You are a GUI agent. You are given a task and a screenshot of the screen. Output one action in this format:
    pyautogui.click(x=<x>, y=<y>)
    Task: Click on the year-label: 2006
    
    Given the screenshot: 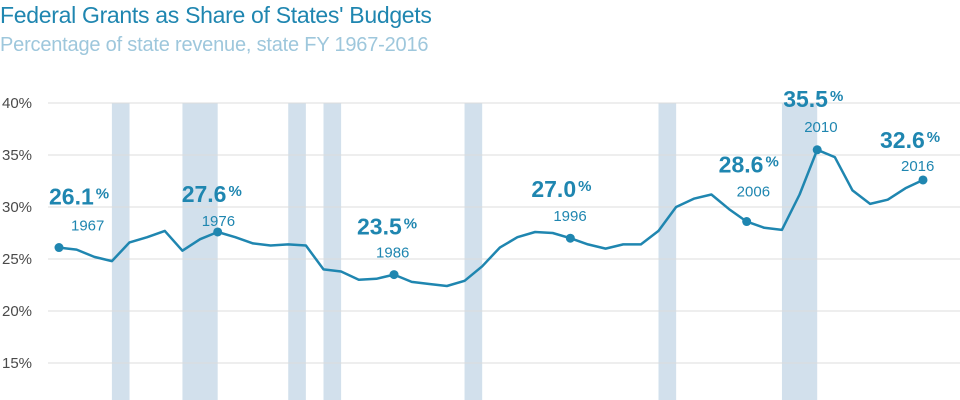 What is the action you would take?
    pyautogui.click(x=753, y=192)
    